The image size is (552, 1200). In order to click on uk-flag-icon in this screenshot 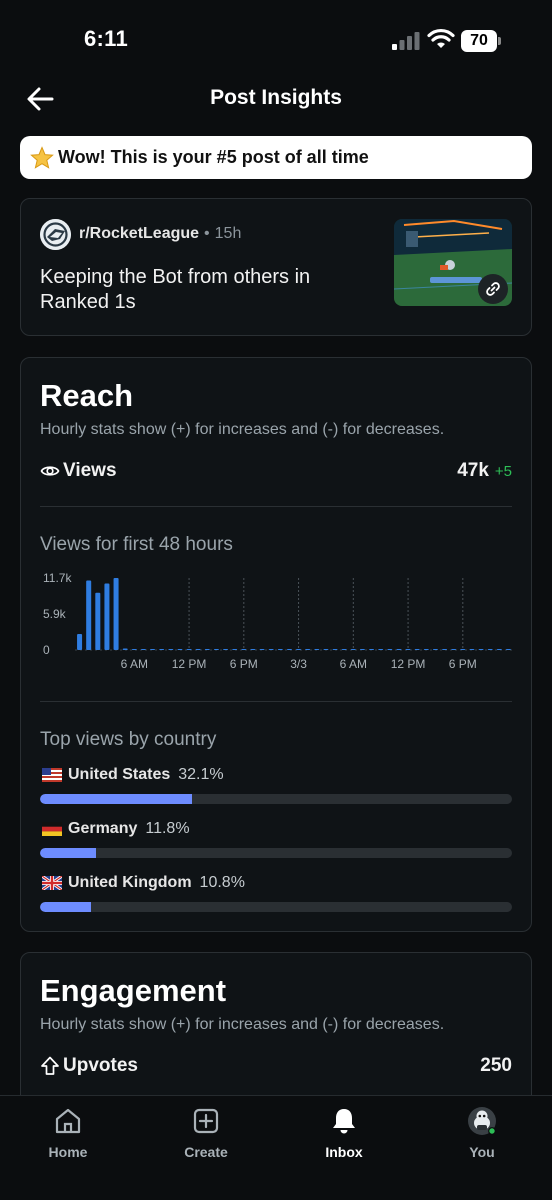, I will do `click(52, 883)`.